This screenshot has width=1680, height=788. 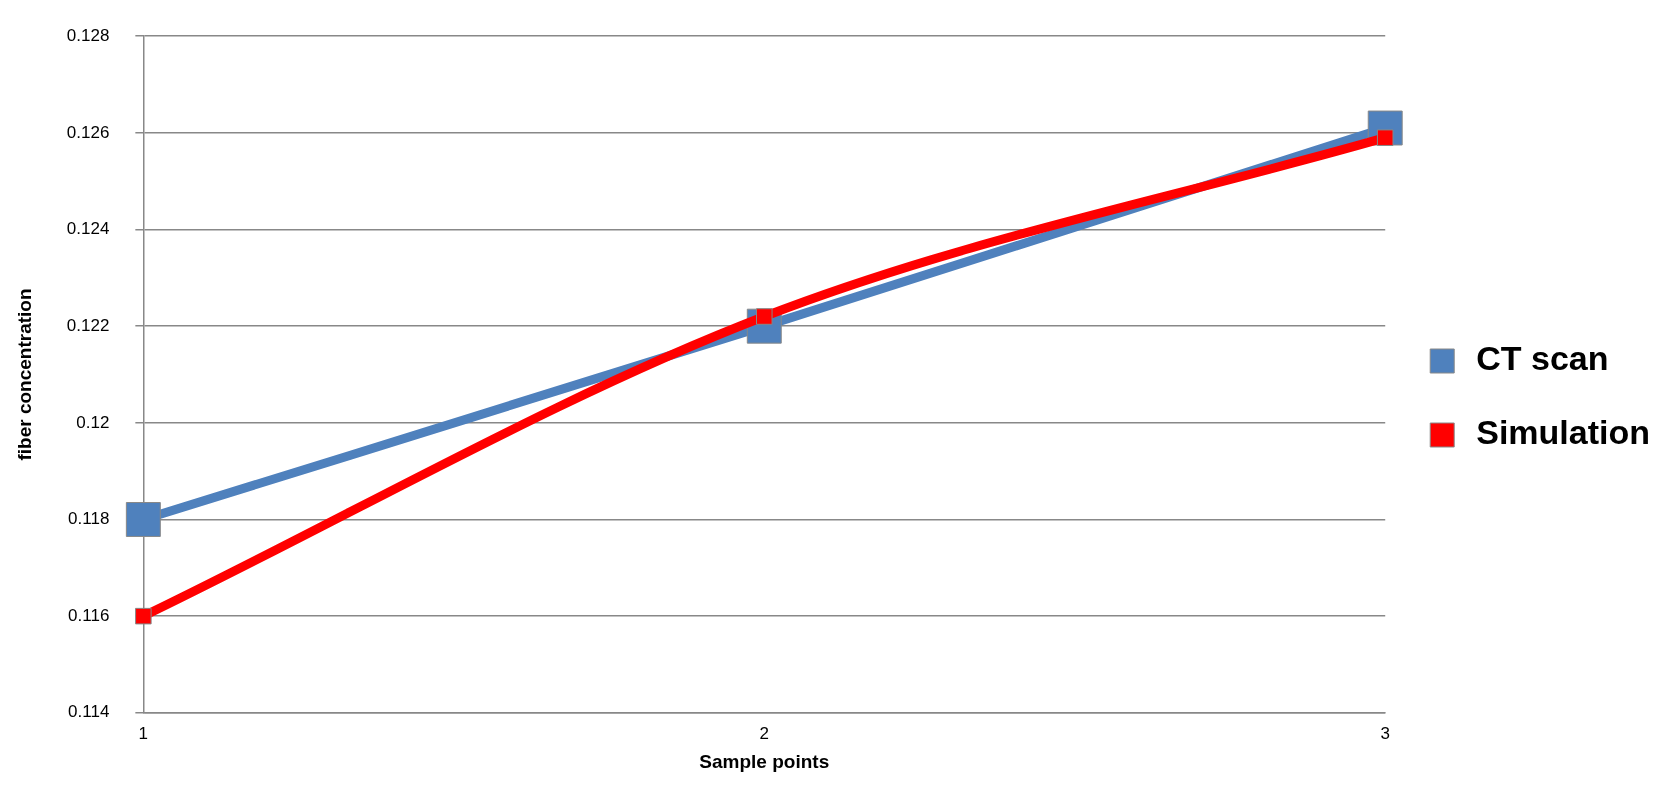 I want to click on y-axis-title: fiber concentration, so click(x=24, y=374).